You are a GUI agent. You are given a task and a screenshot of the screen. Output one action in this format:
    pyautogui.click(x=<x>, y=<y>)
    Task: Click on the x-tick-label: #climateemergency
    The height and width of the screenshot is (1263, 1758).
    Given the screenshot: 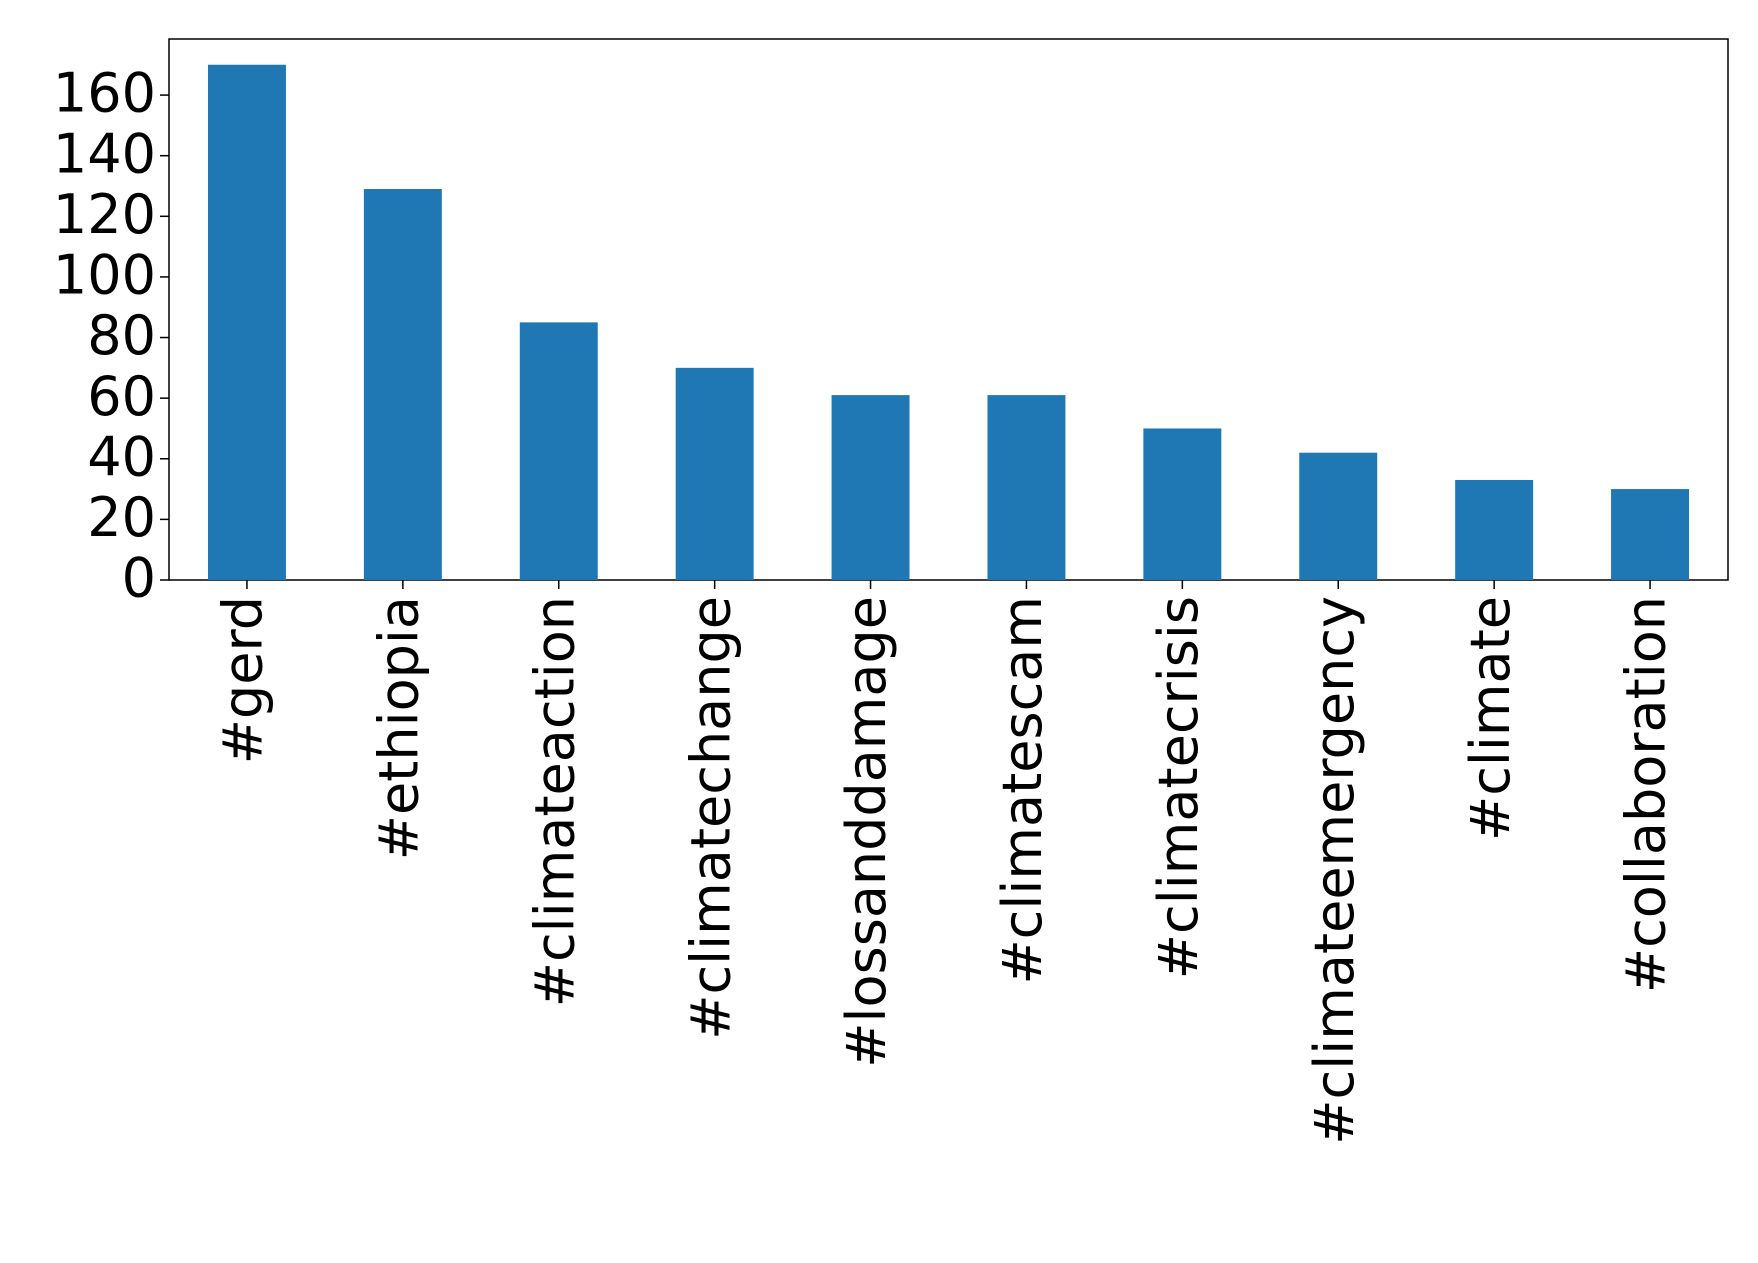 What is the action you would take?
    pyautogui.click(x=1334, y=870)
    